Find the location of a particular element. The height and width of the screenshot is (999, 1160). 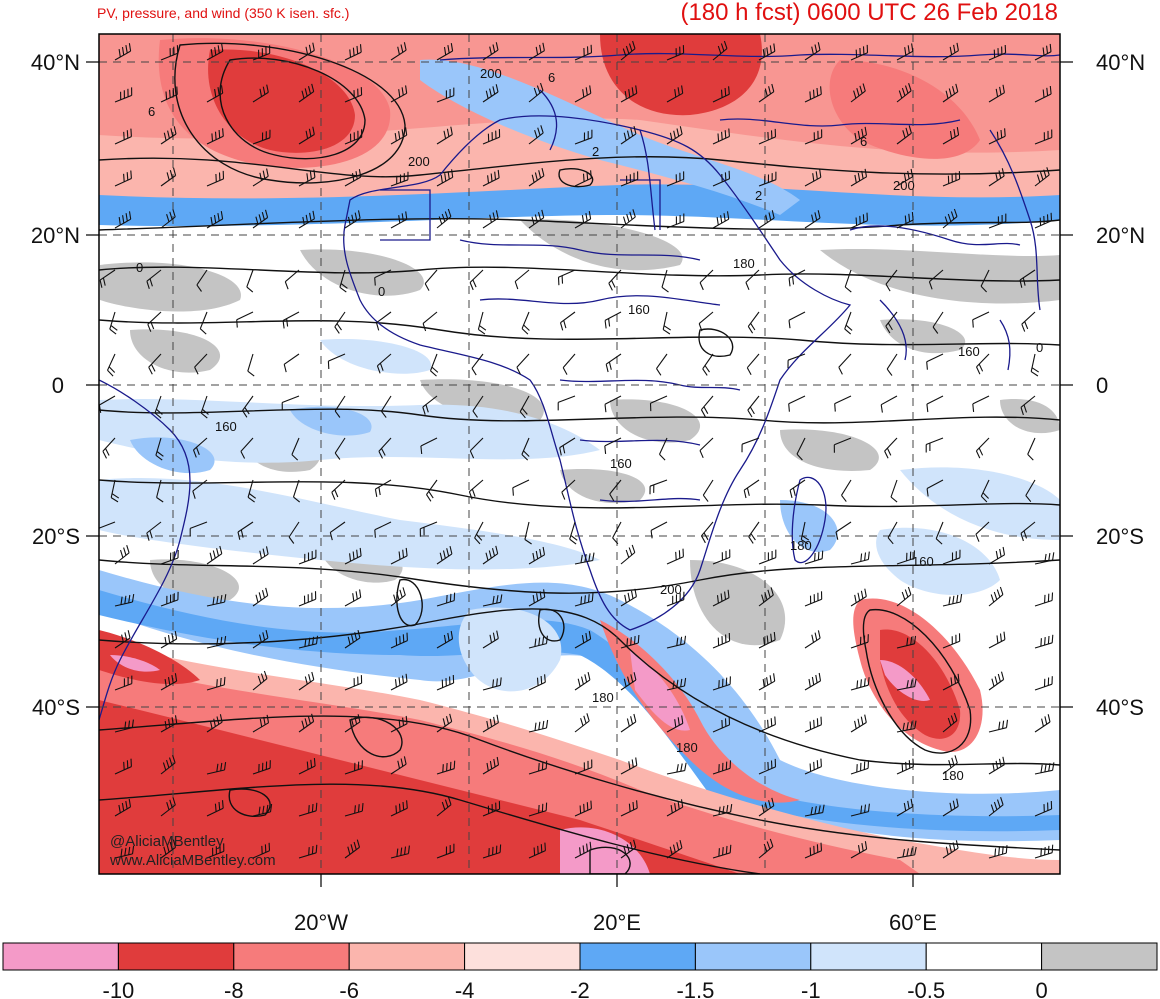

lat-label-left: 20°N is located at coordinates (55, 235).